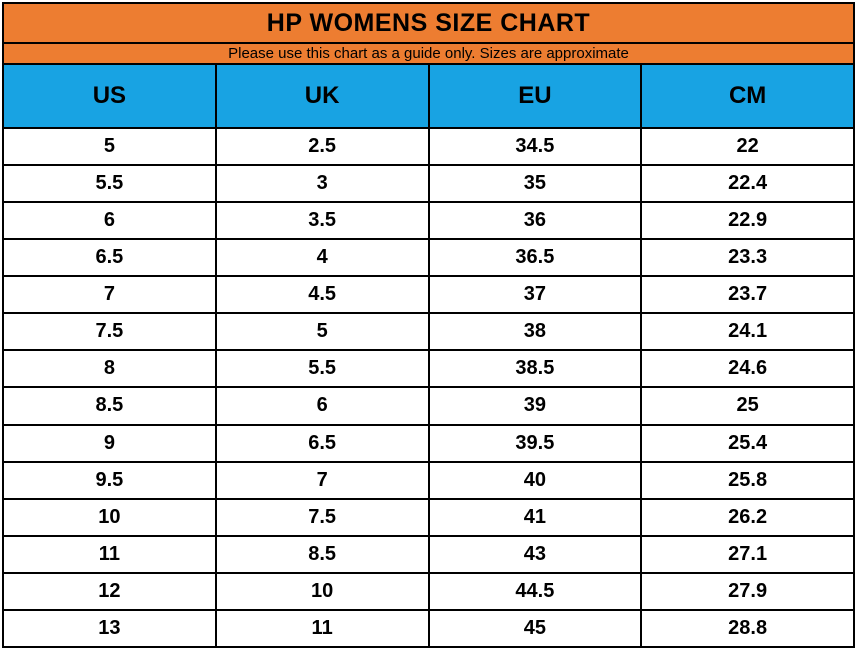  What do you see at coordinates (322, 295) in the screenshot?
I see `size-cell: 4.5` at bounding box center [322, 295].